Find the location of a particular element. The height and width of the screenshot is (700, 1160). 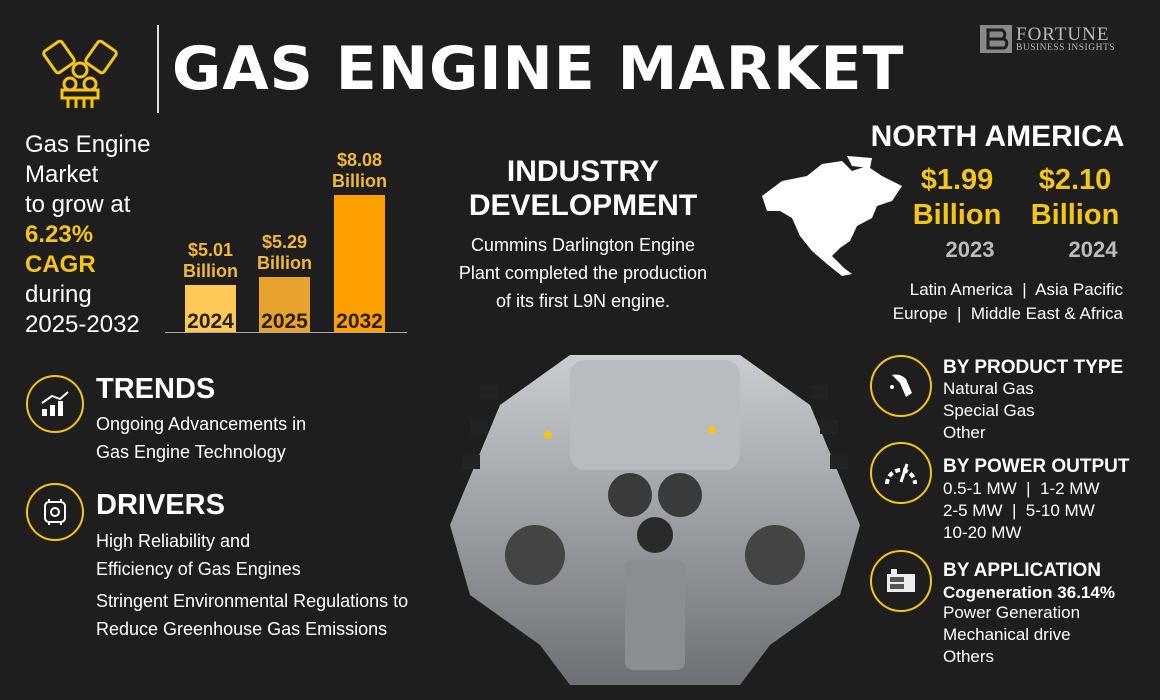

region-heading: NORTH AMERICA is located at coordinates (997, 136).